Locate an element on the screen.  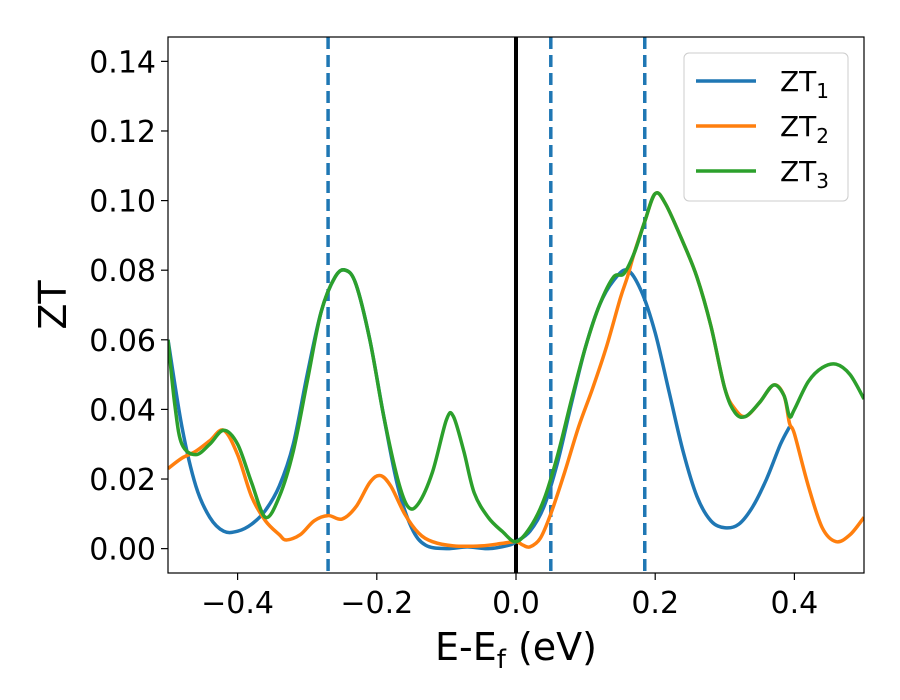
y-axis: 0.00 0.02 0.04 0.06 0.08 0.10 0.12 0.14 is located at coordinates (128, 306).